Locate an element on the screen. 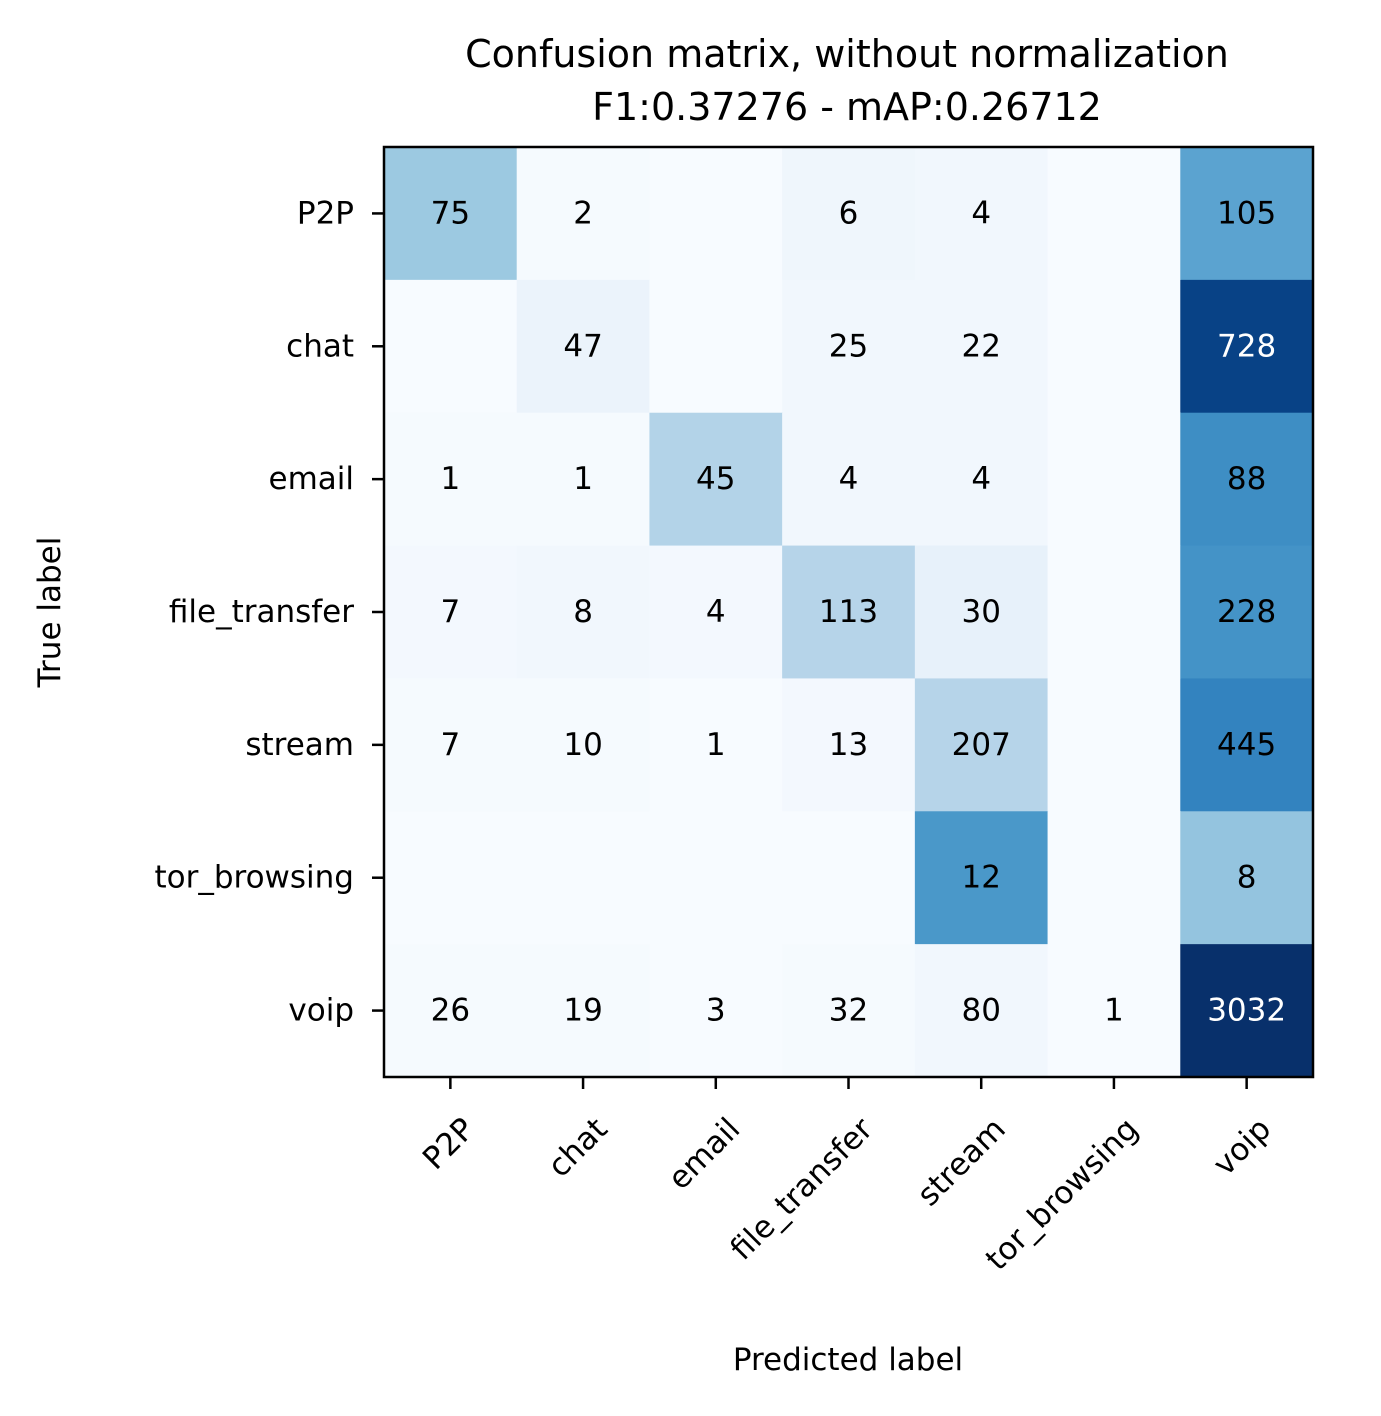  cell-value-label: 207 is located at coordinates (981, 745).